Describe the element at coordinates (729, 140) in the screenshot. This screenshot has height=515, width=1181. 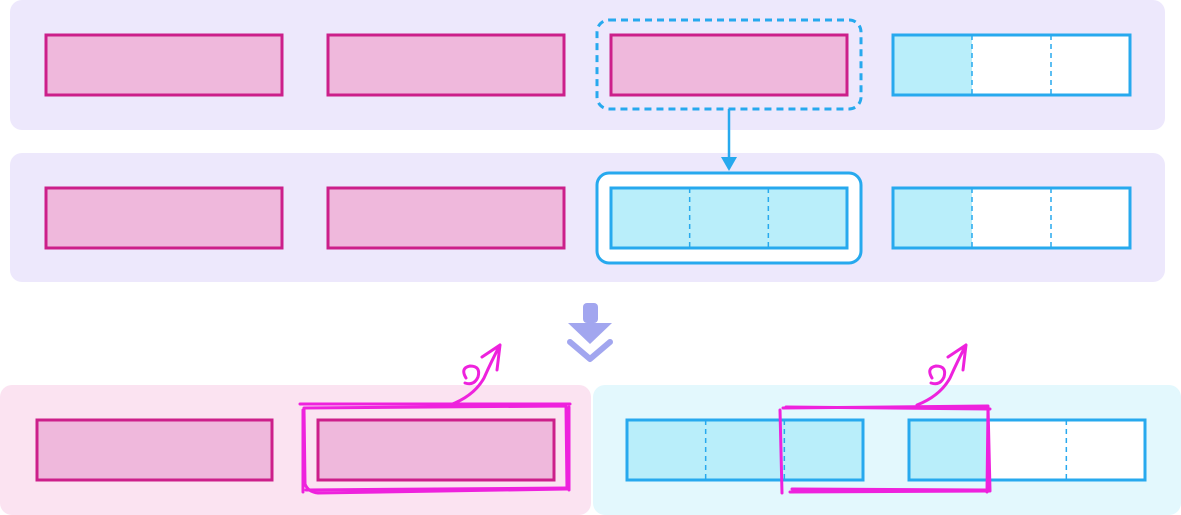
I see `arrow-down-icon` at that location.